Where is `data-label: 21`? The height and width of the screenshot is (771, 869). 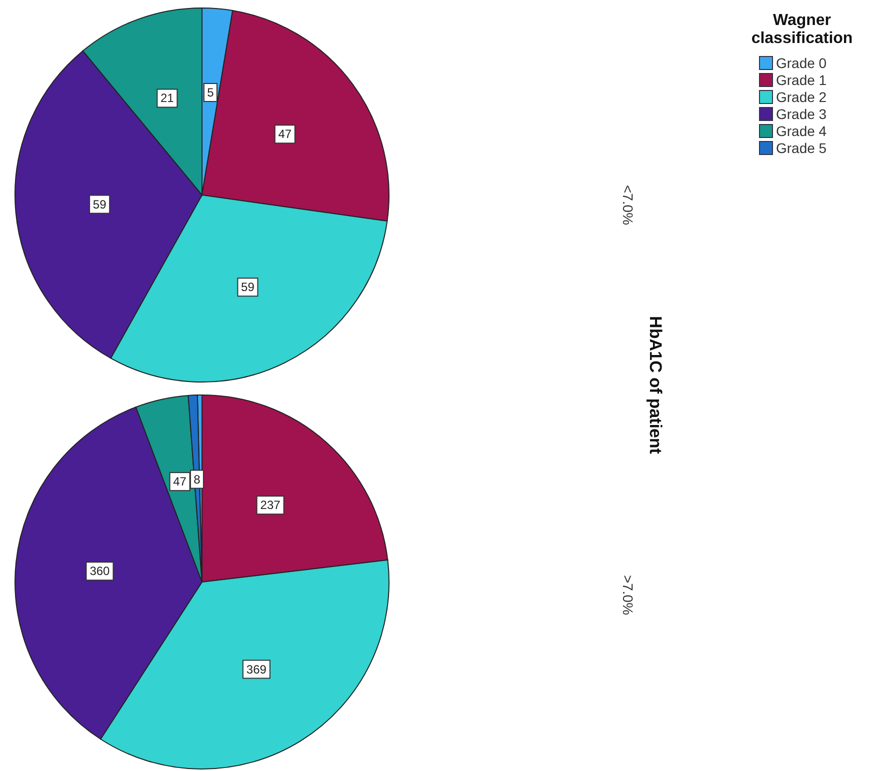
data-label: 21 is located at coordinates (167, 98).